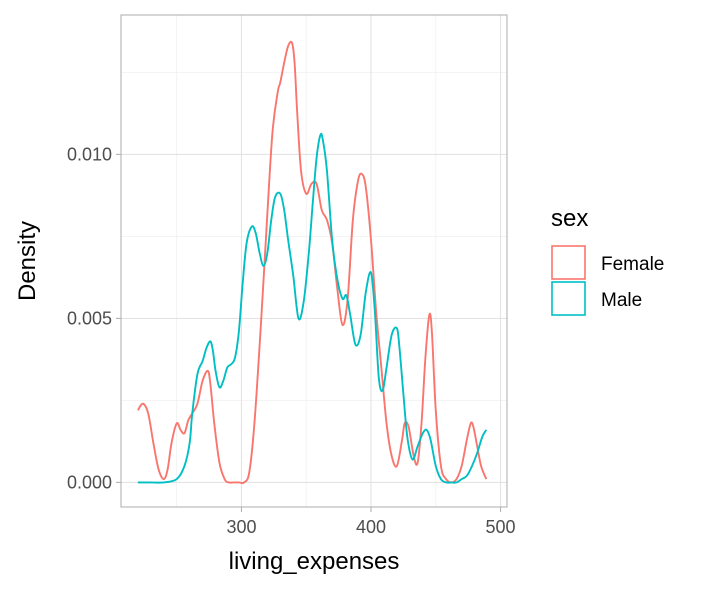  Describe the element at coordinates (89, 318) in the screenshot. I see `y-tick-label: 0.005` at that location.